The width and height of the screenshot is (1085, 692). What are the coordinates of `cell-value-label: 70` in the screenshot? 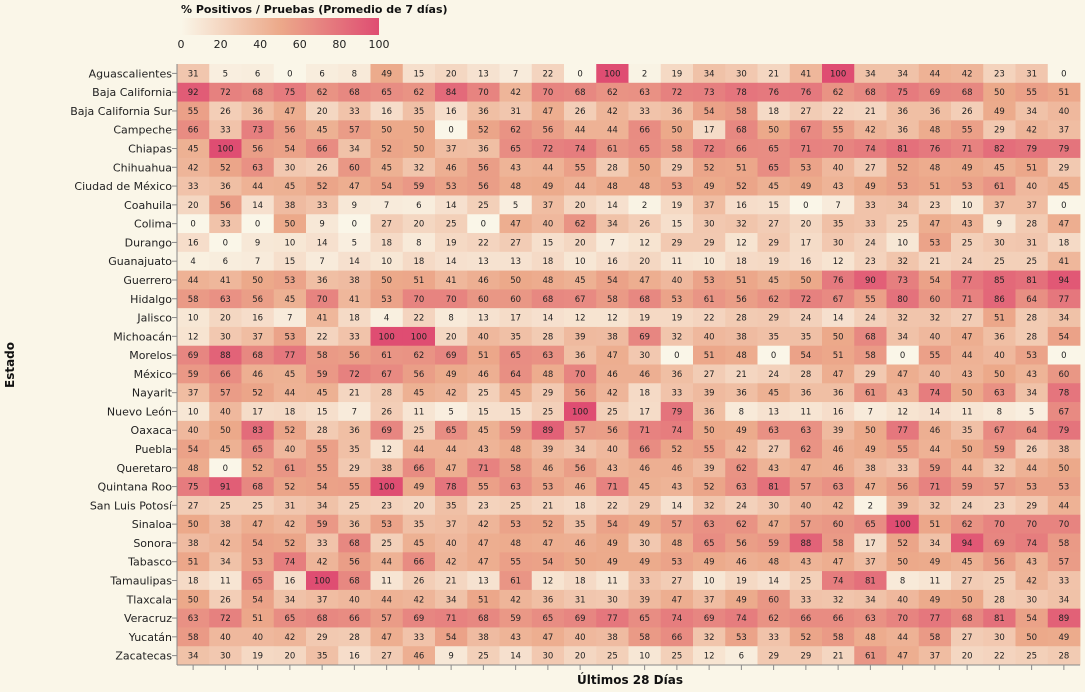 It's located at (451, 300).